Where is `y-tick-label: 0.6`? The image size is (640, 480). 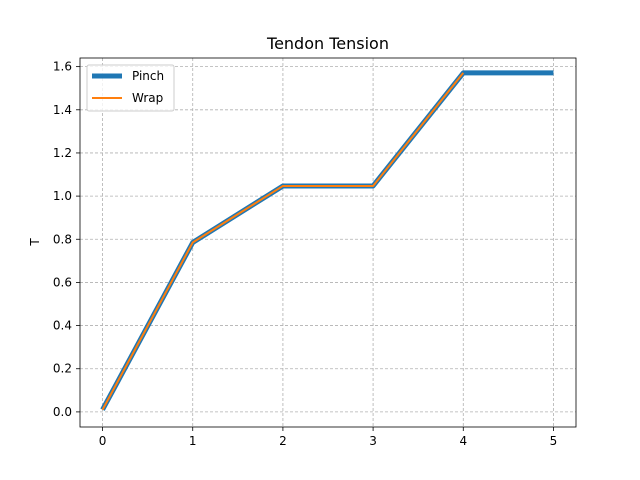
y-tick-label: 0.6 is located at coordinates (62, 282).